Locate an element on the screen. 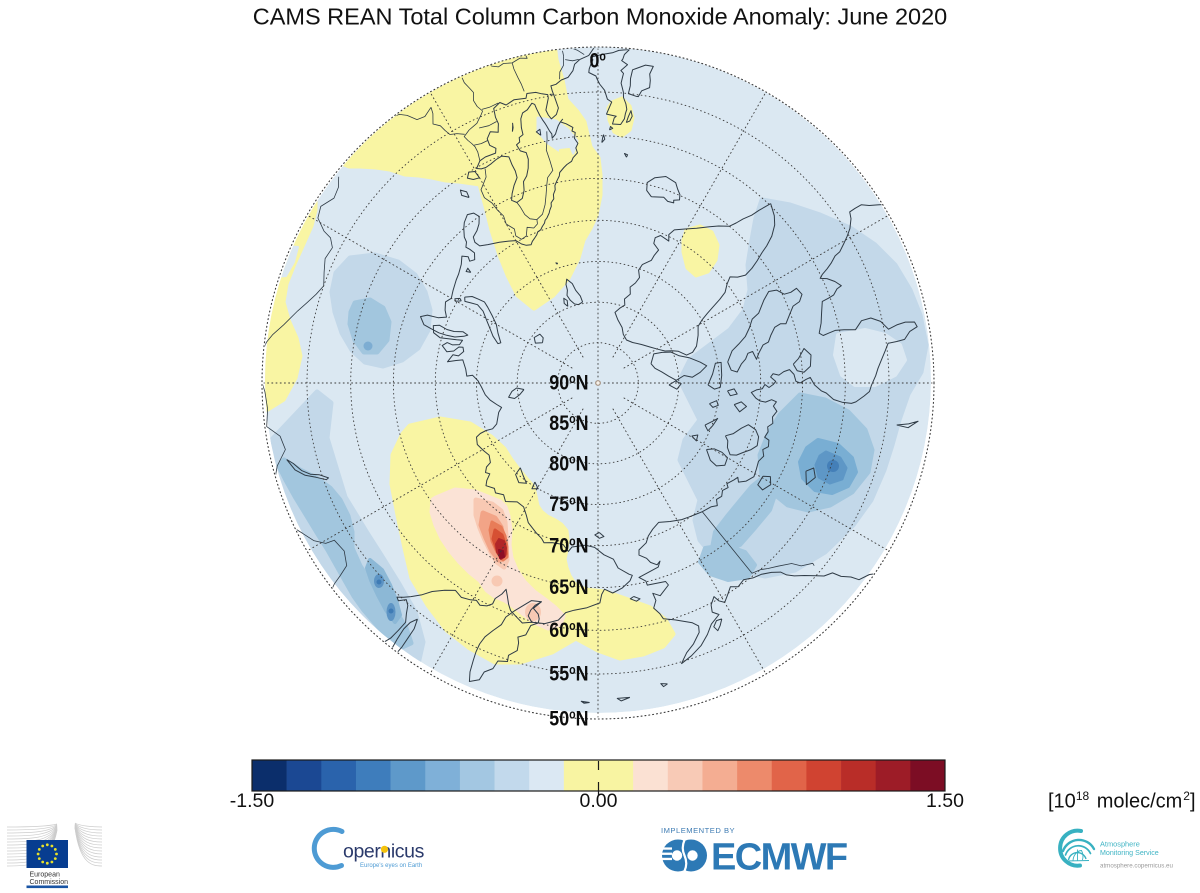  svg-text: 50oN is located at coordinates (568, 719).